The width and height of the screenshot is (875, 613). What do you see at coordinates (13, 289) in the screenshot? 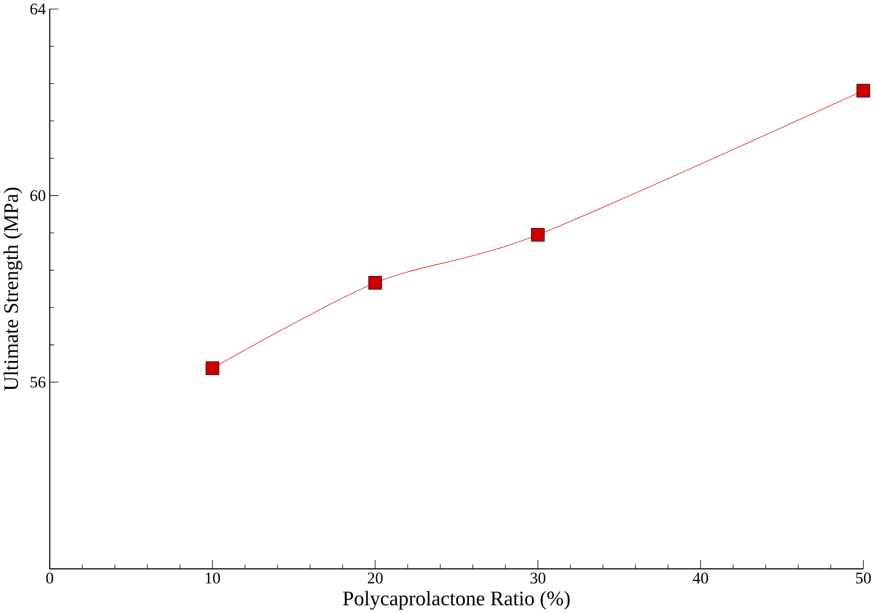
I see `y-axis-title: Ultimate Strength (MPa)` at bounding box center [13, 289].